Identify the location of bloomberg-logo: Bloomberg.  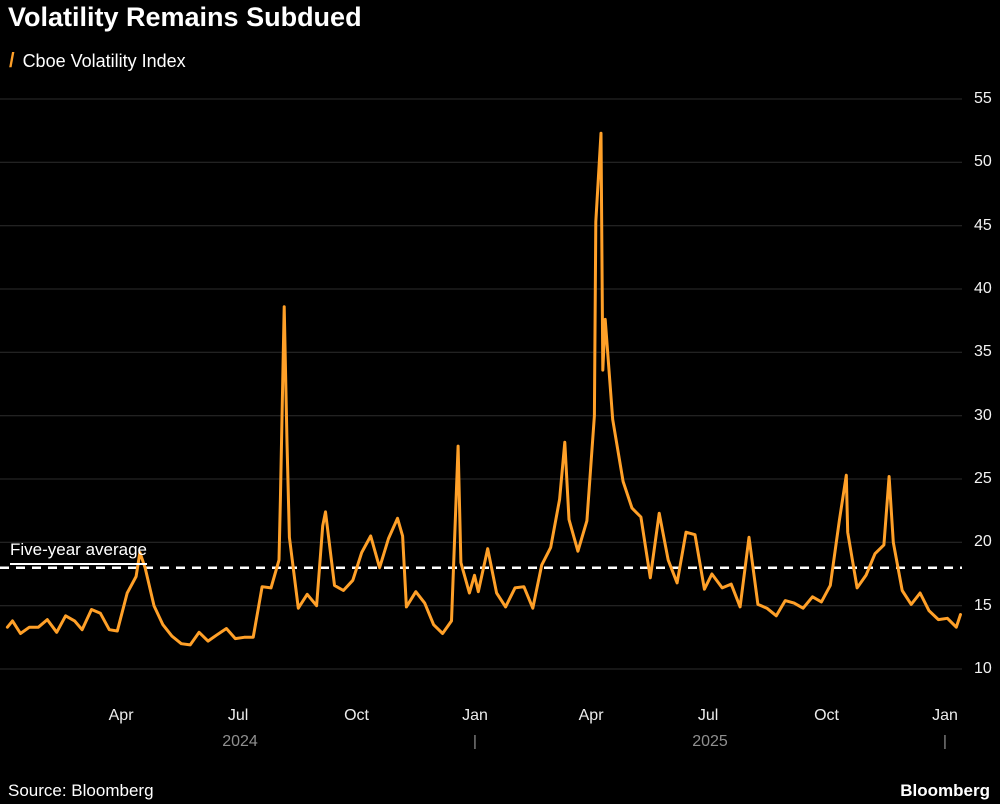
(945, 790).